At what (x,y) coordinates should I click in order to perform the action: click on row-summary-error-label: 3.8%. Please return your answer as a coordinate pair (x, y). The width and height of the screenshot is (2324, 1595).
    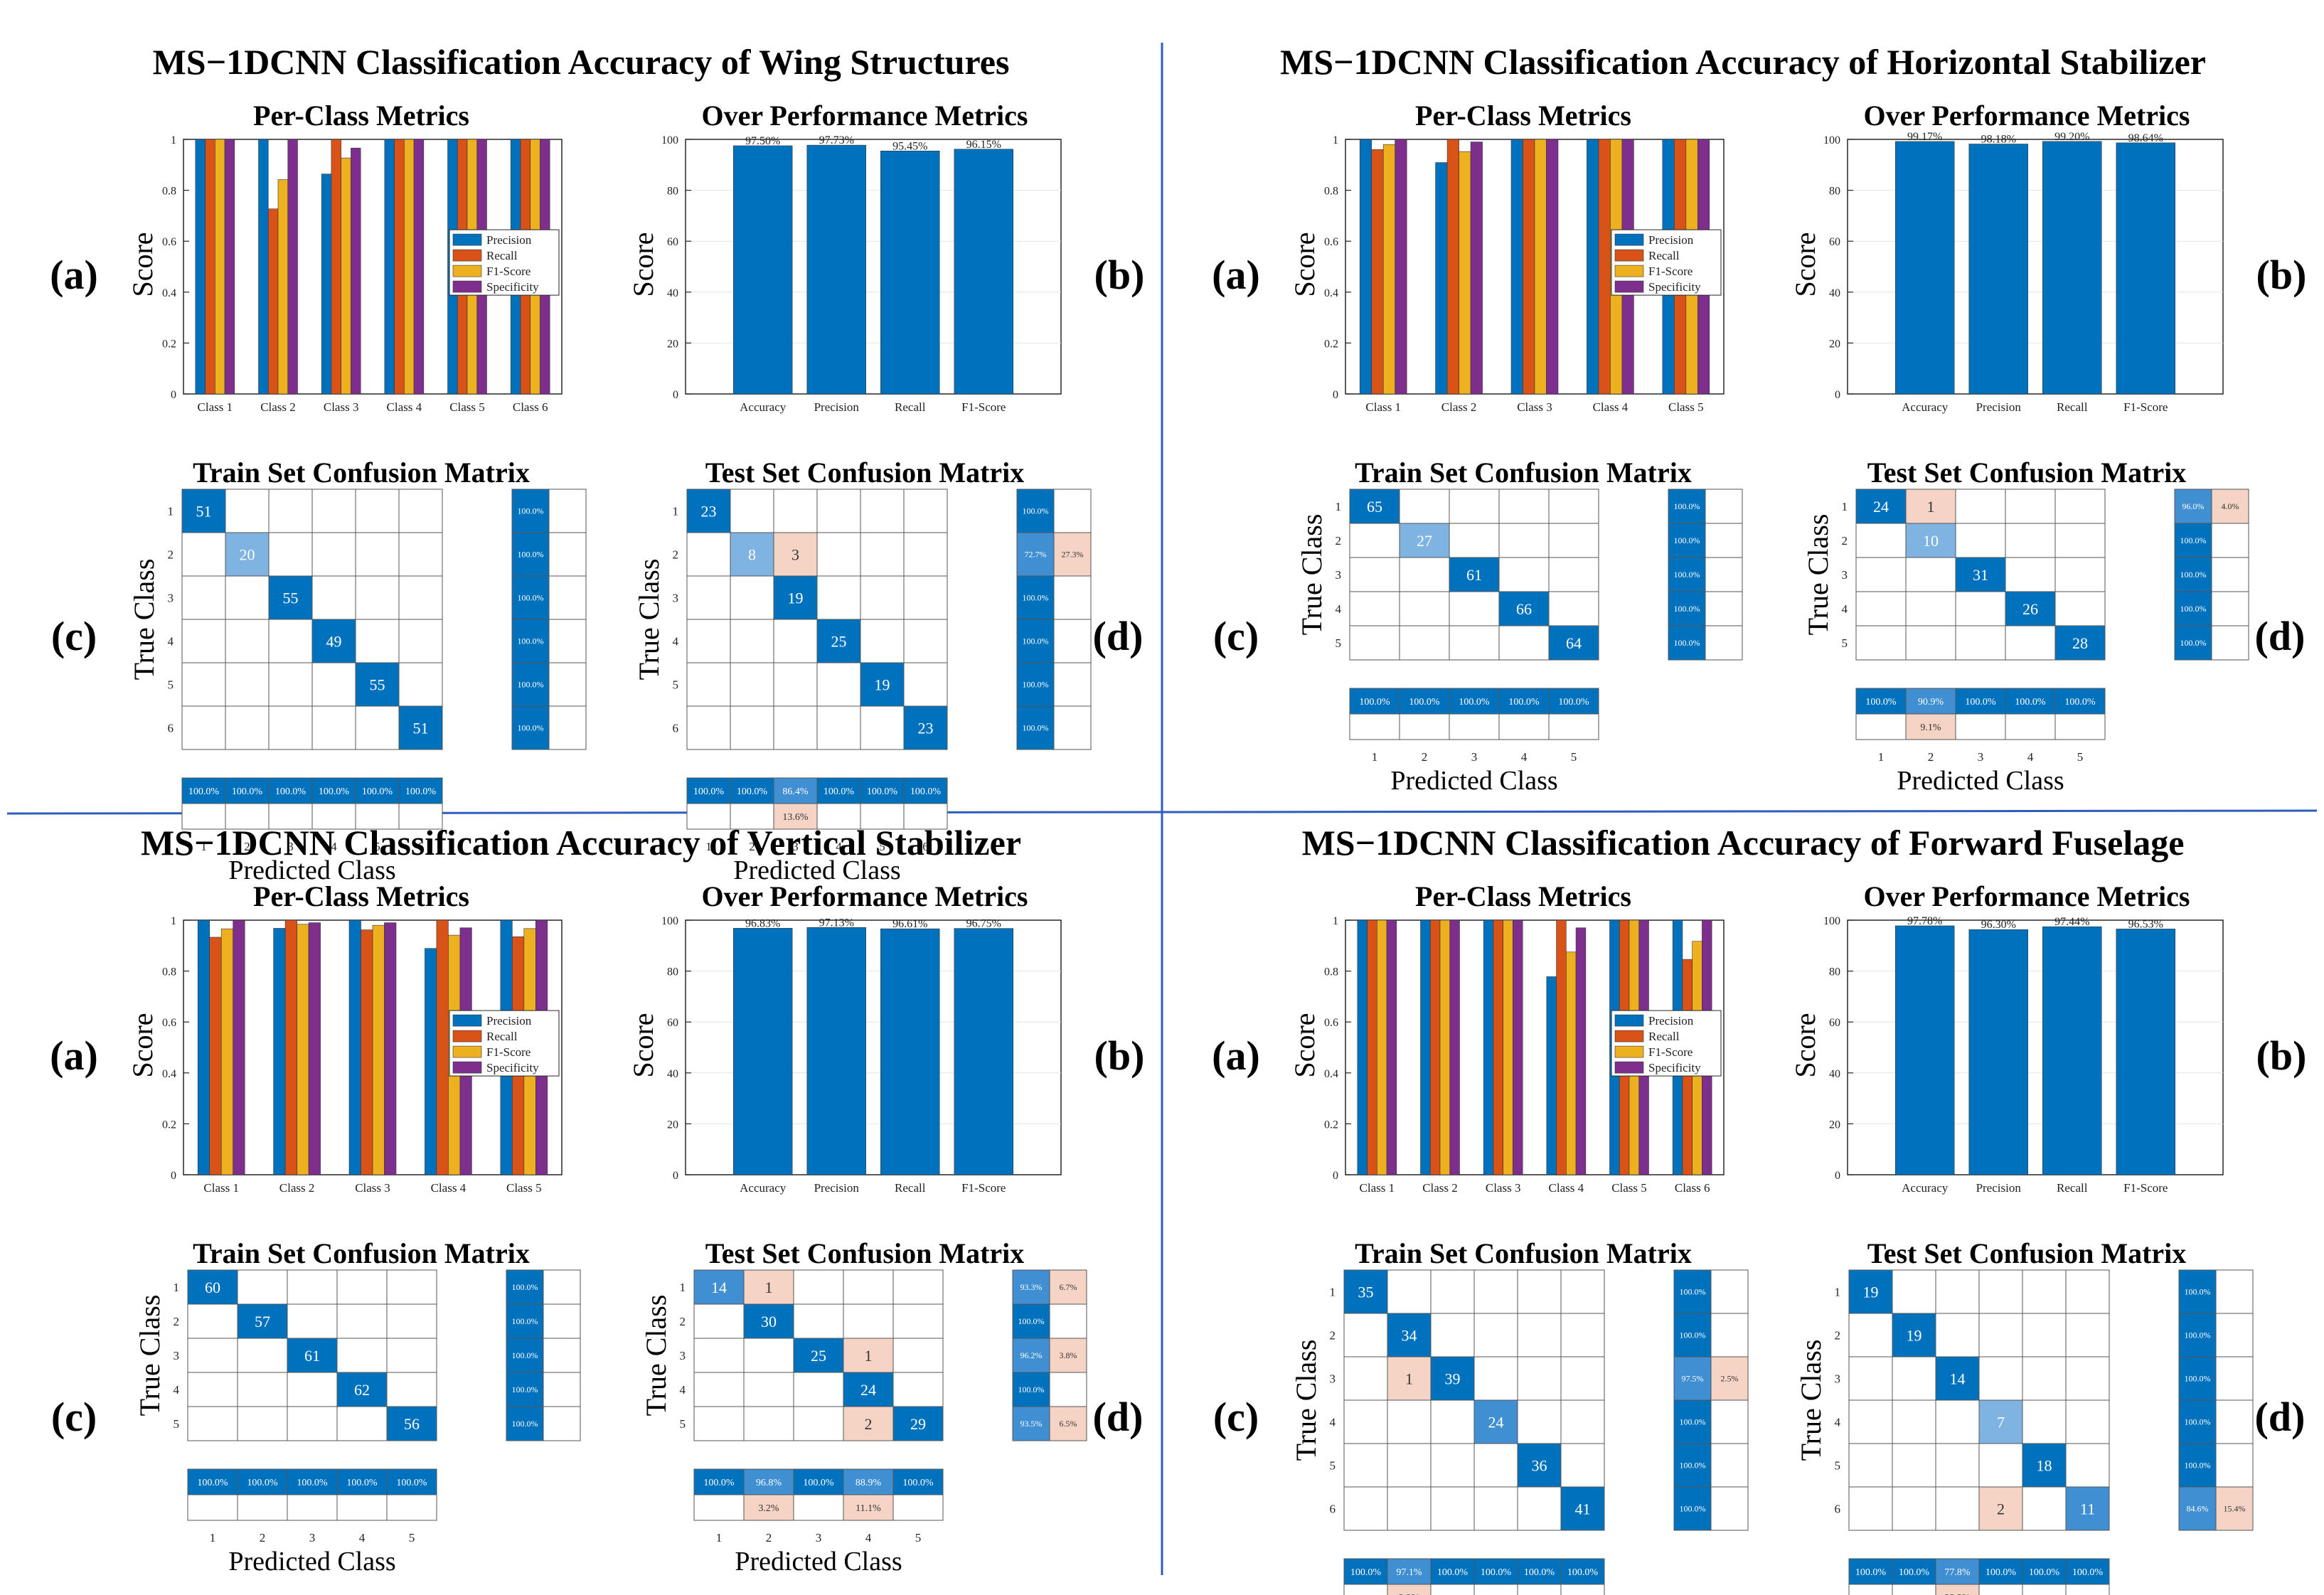
    Looking at the image, I should click on (1068, 1355).